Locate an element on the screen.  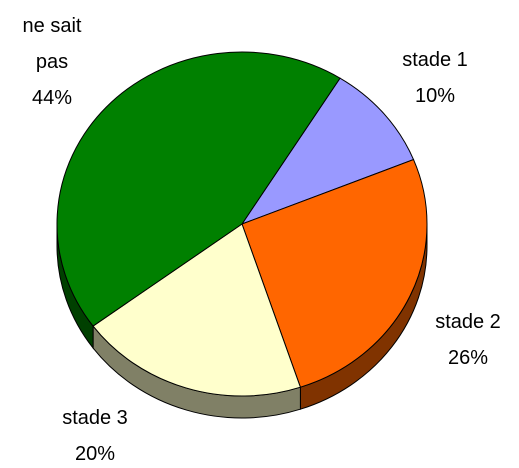
category-label: stade 1 is located at coordinates (435, 60).